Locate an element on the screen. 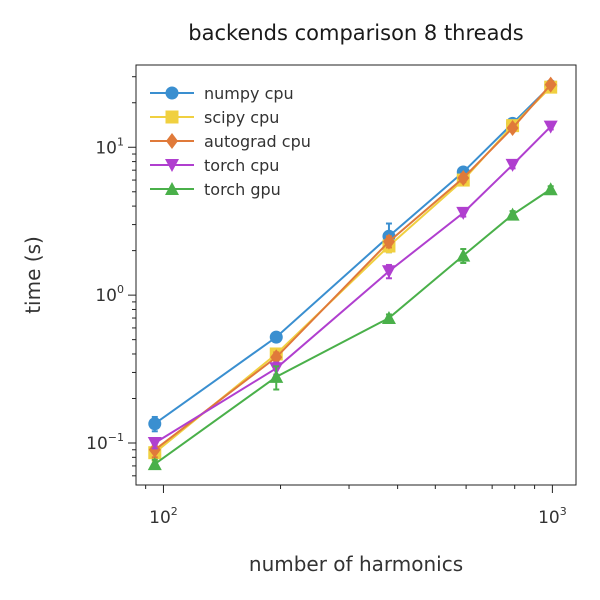 This screenshot has width=600, height=600. y-tick-label-exp: 1 is located at coordinates (120, 141).